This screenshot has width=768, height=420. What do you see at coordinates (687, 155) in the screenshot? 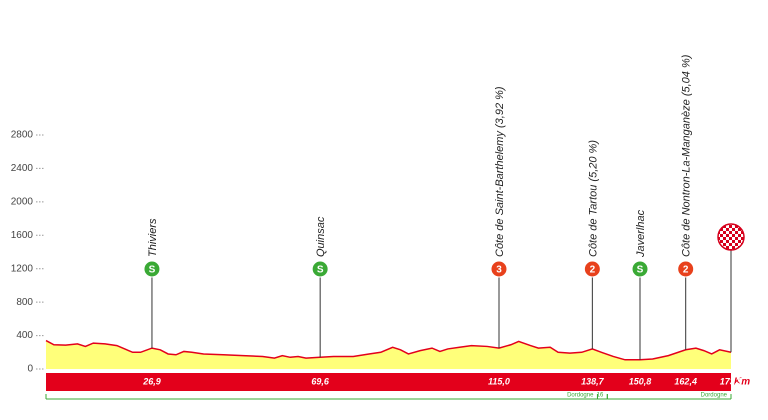
I see `marker-name: Côte de Nontron-La-Manganèze (5,04 %)` at bounding box center [687, 155].